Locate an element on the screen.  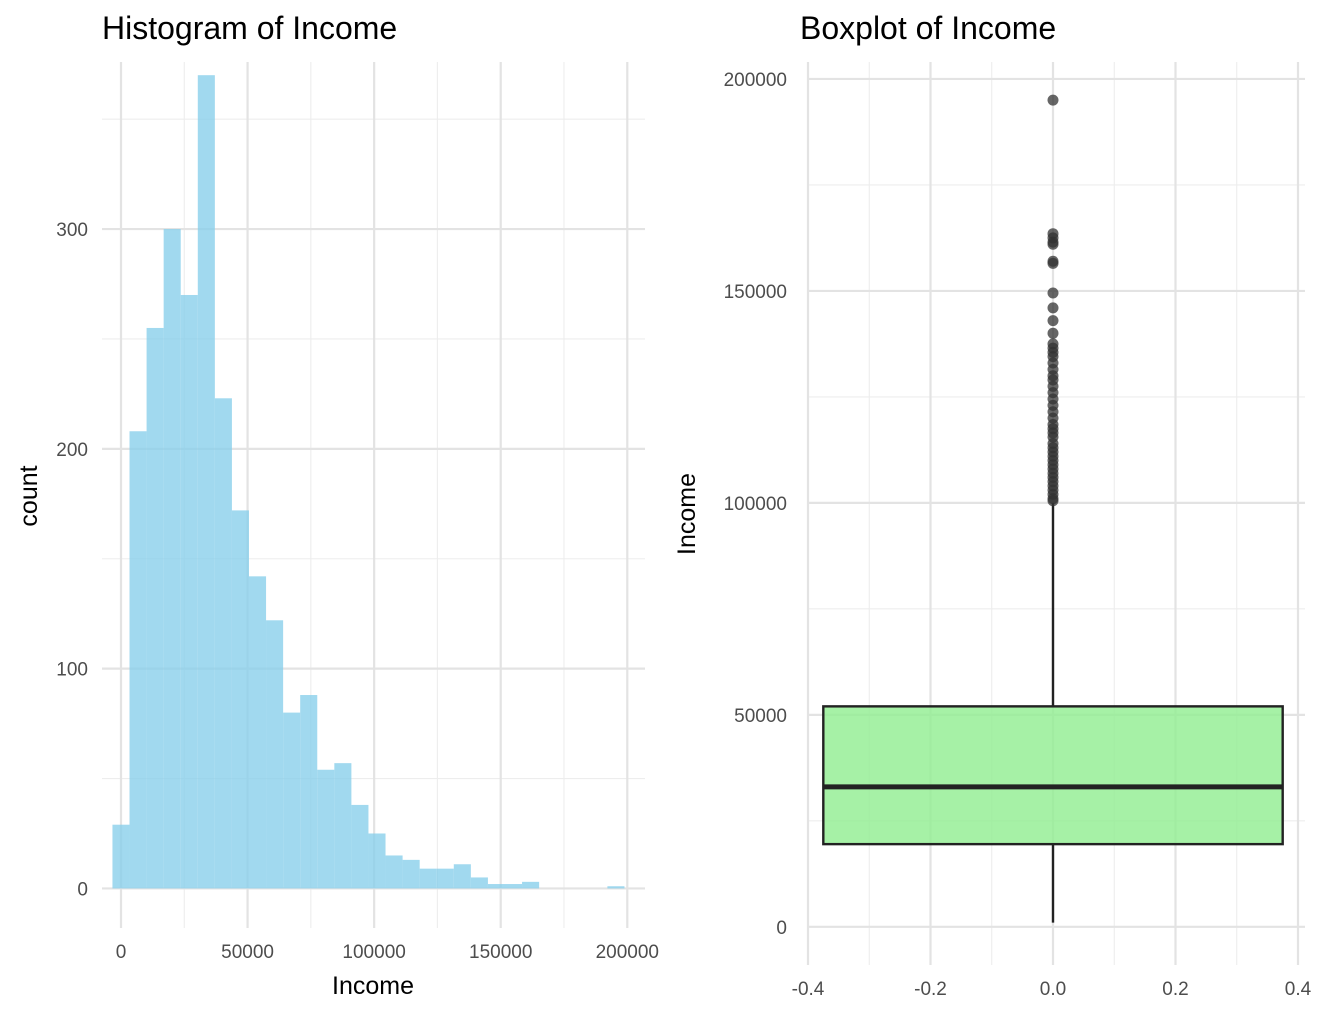
boxplot-y-axis-title: Income is located at coordinates (687, 514).